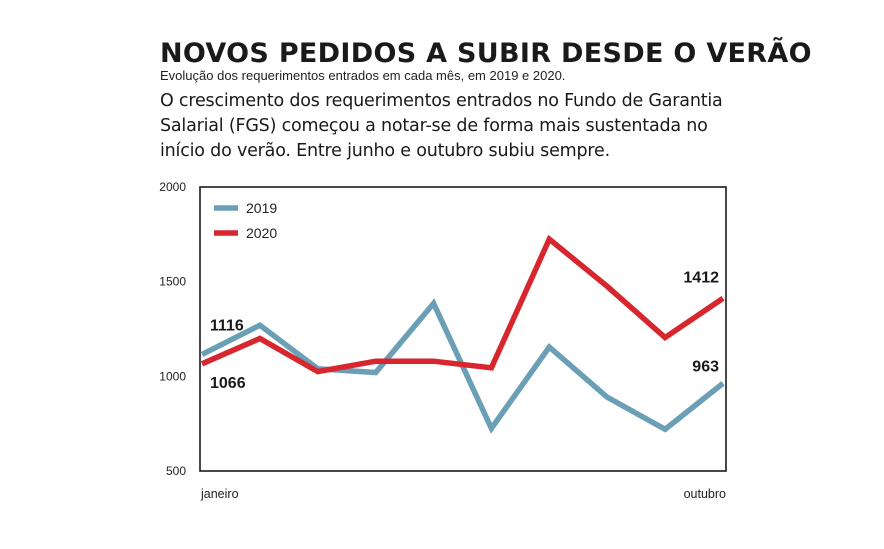 Image resolution: width=884 pixels, height=549 pixels. I want to click on y-tick-label: 500, so click(176, 471).